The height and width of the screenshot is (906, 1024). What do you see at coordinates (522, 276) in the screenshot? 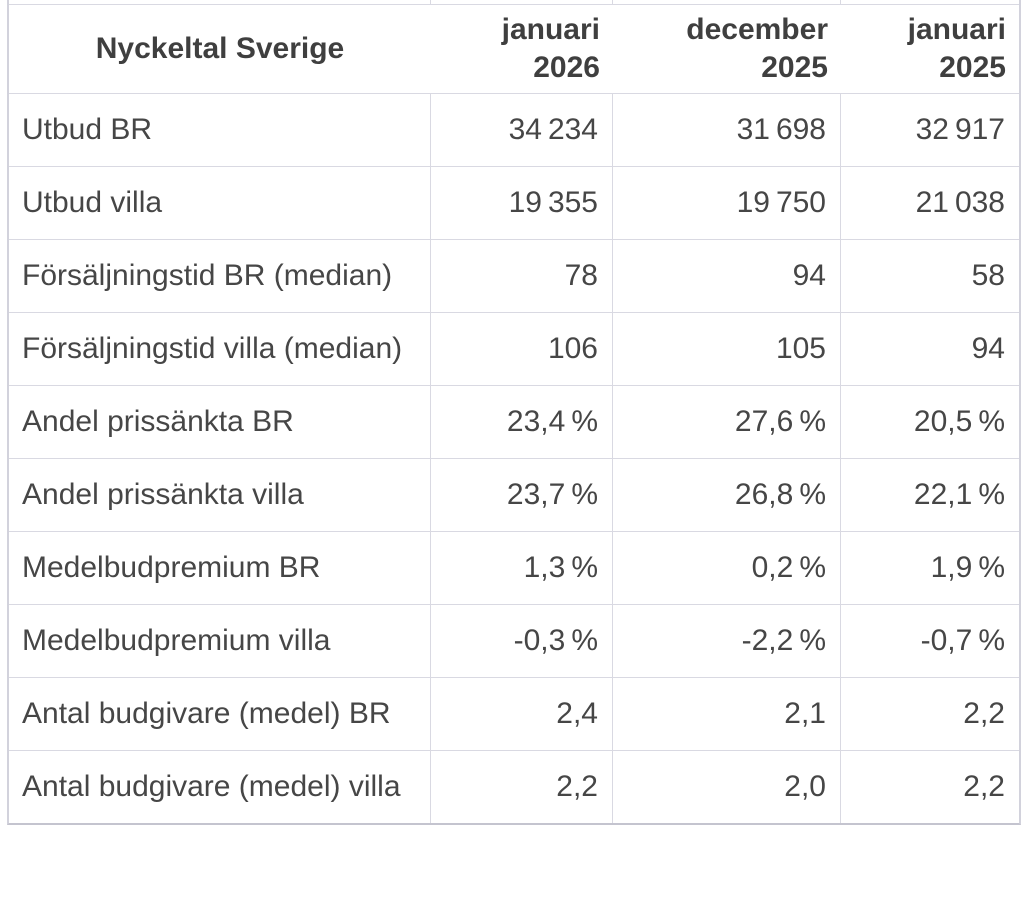
I see `metric-value: 78` at bounding box center [522, 276].